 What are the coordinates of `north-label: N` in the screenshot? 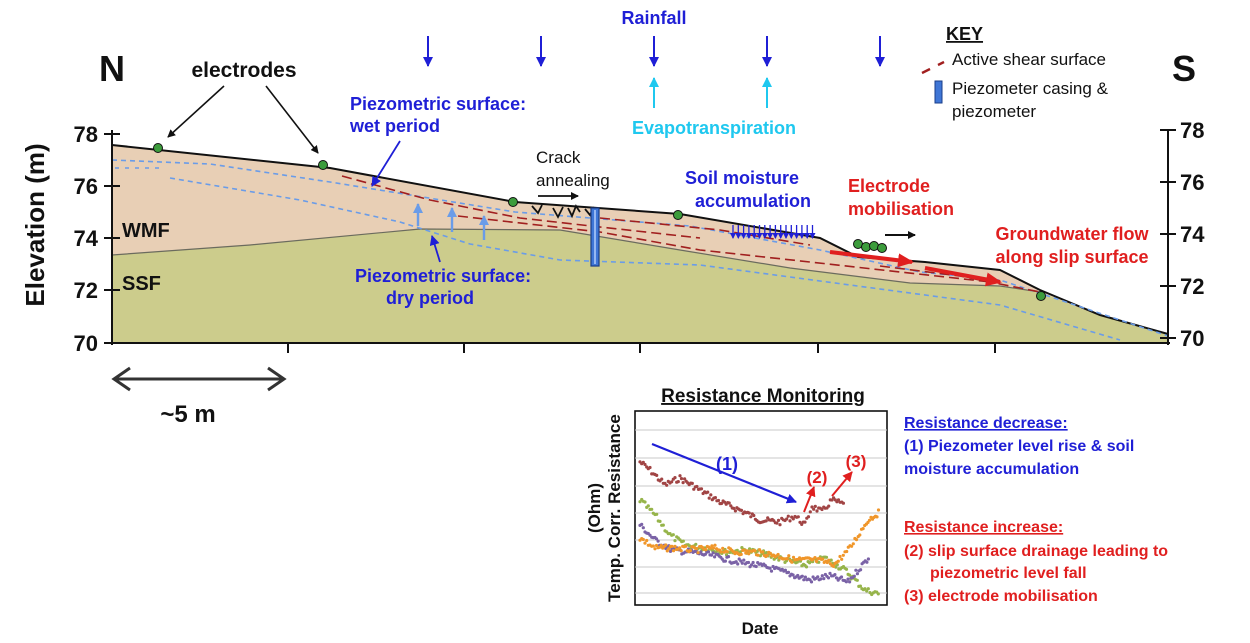 It's located at (112, 68).